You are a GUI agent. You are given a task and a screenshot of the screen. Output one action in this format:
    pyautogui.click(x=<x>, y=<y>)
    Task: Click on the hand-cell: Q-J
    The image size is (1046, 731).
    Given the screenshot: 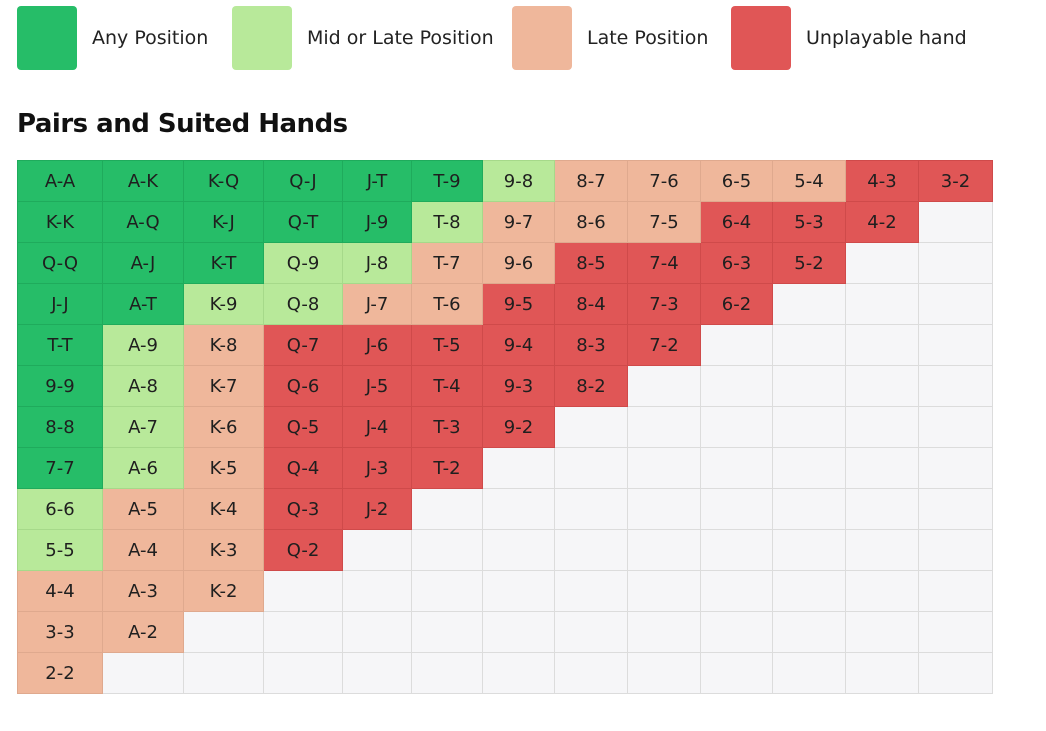 What is the action you would take?
    pyautogui.click(x=303, y=181)
    